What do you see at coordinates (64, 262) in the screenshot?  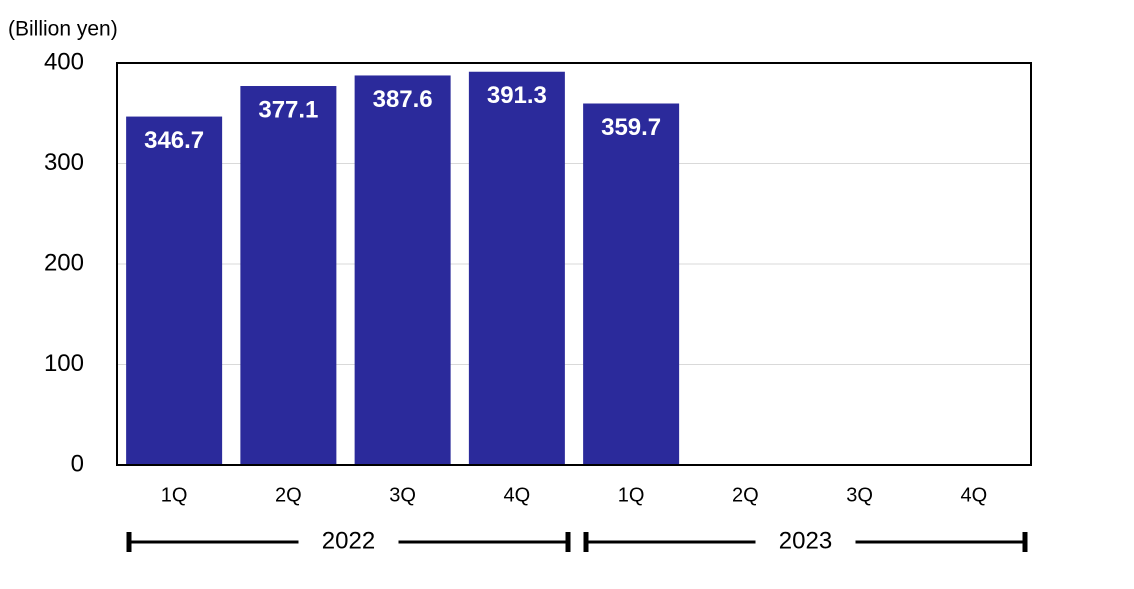 I see `y-tick-label: 200` at bounding box center [64, 262].